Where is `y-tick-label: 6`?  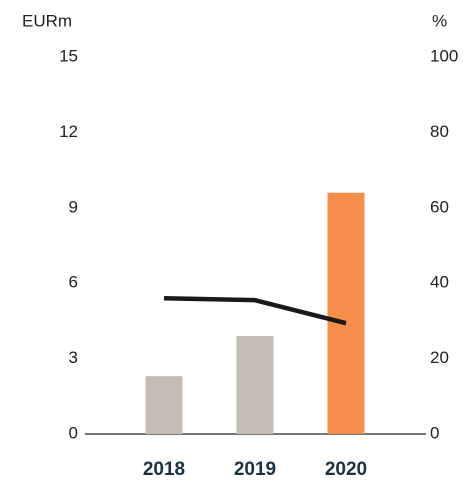
y-tick-label: 6 is located at coordinates (73, 282).